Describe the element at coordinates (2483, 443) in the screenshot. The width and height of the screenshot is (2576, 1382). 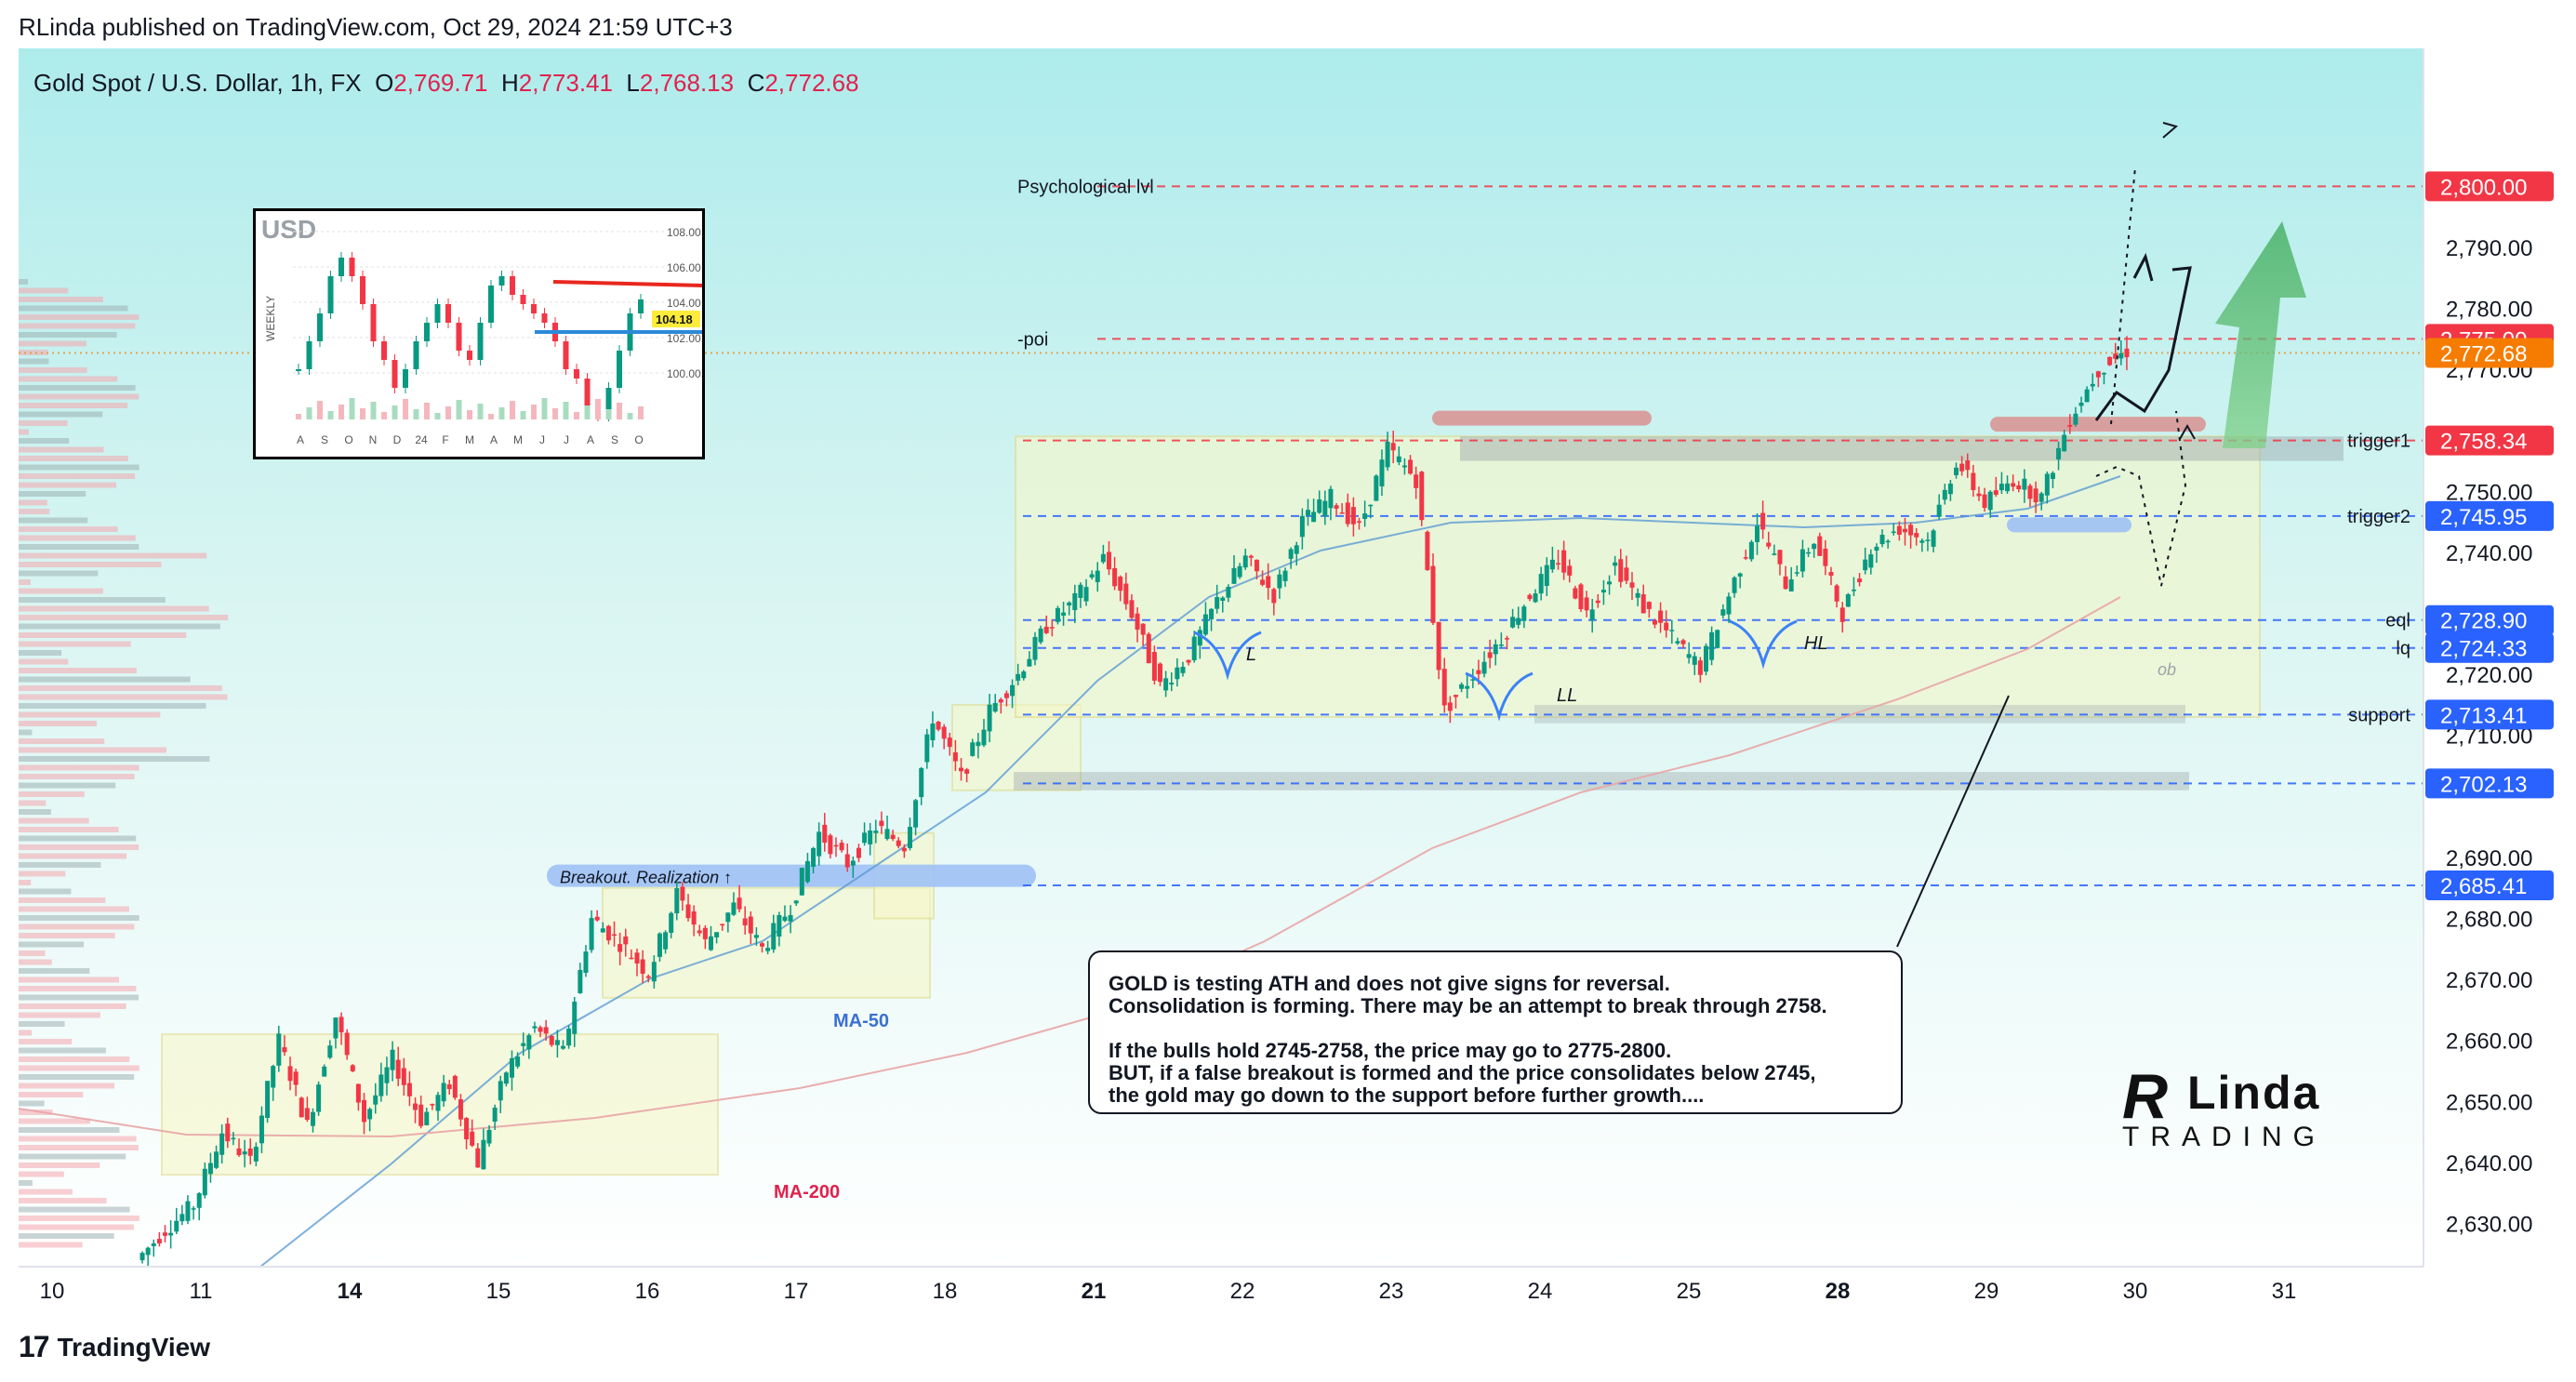
I see `price-badge-label: 2,758.34` at that location.